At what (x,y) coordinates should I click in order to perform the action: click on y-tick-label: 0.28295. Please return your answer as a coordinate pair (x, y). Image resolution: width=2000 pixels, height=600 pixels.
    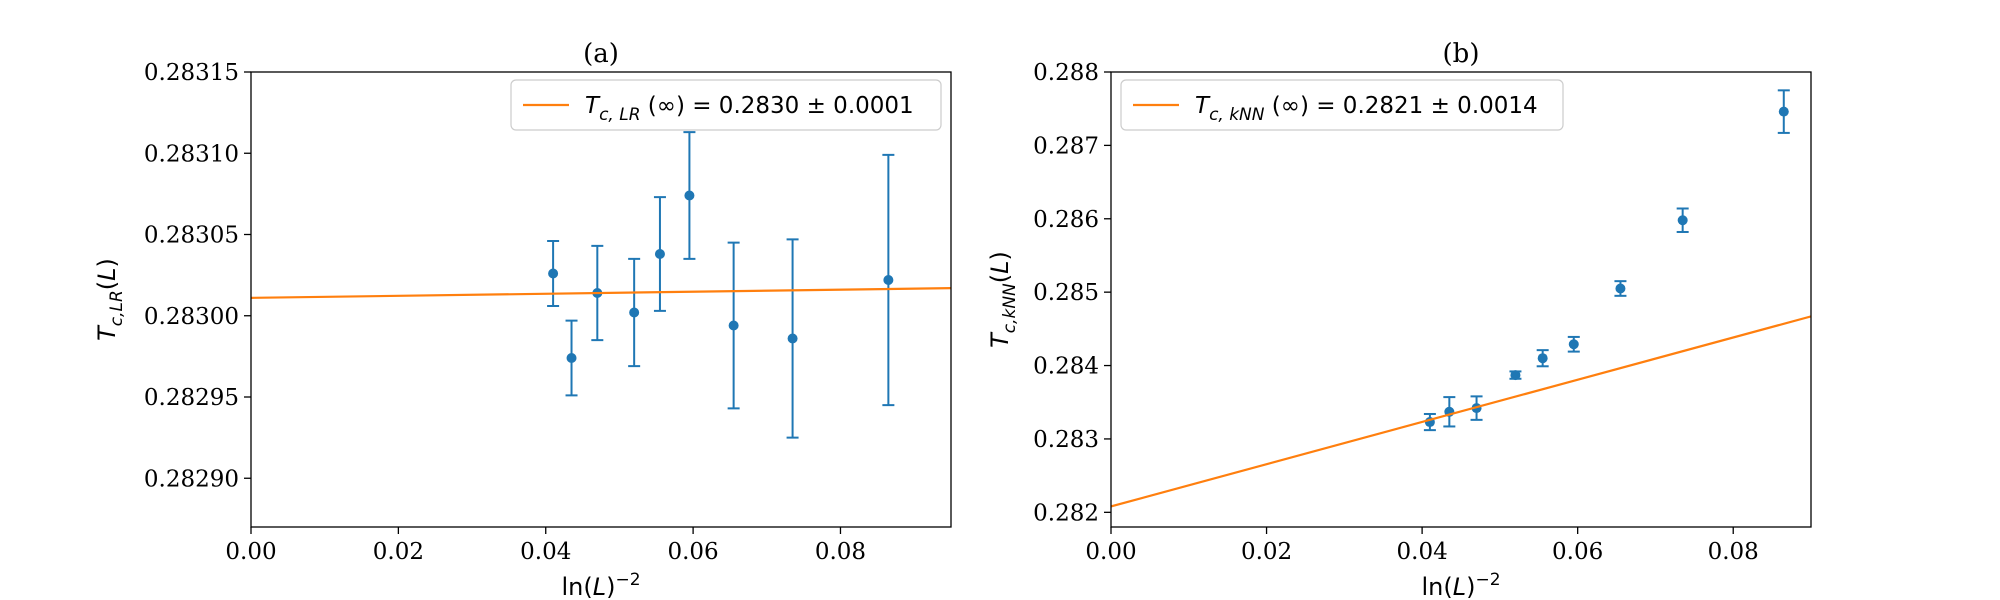
    Looking at the image, I should click on (191, 398).